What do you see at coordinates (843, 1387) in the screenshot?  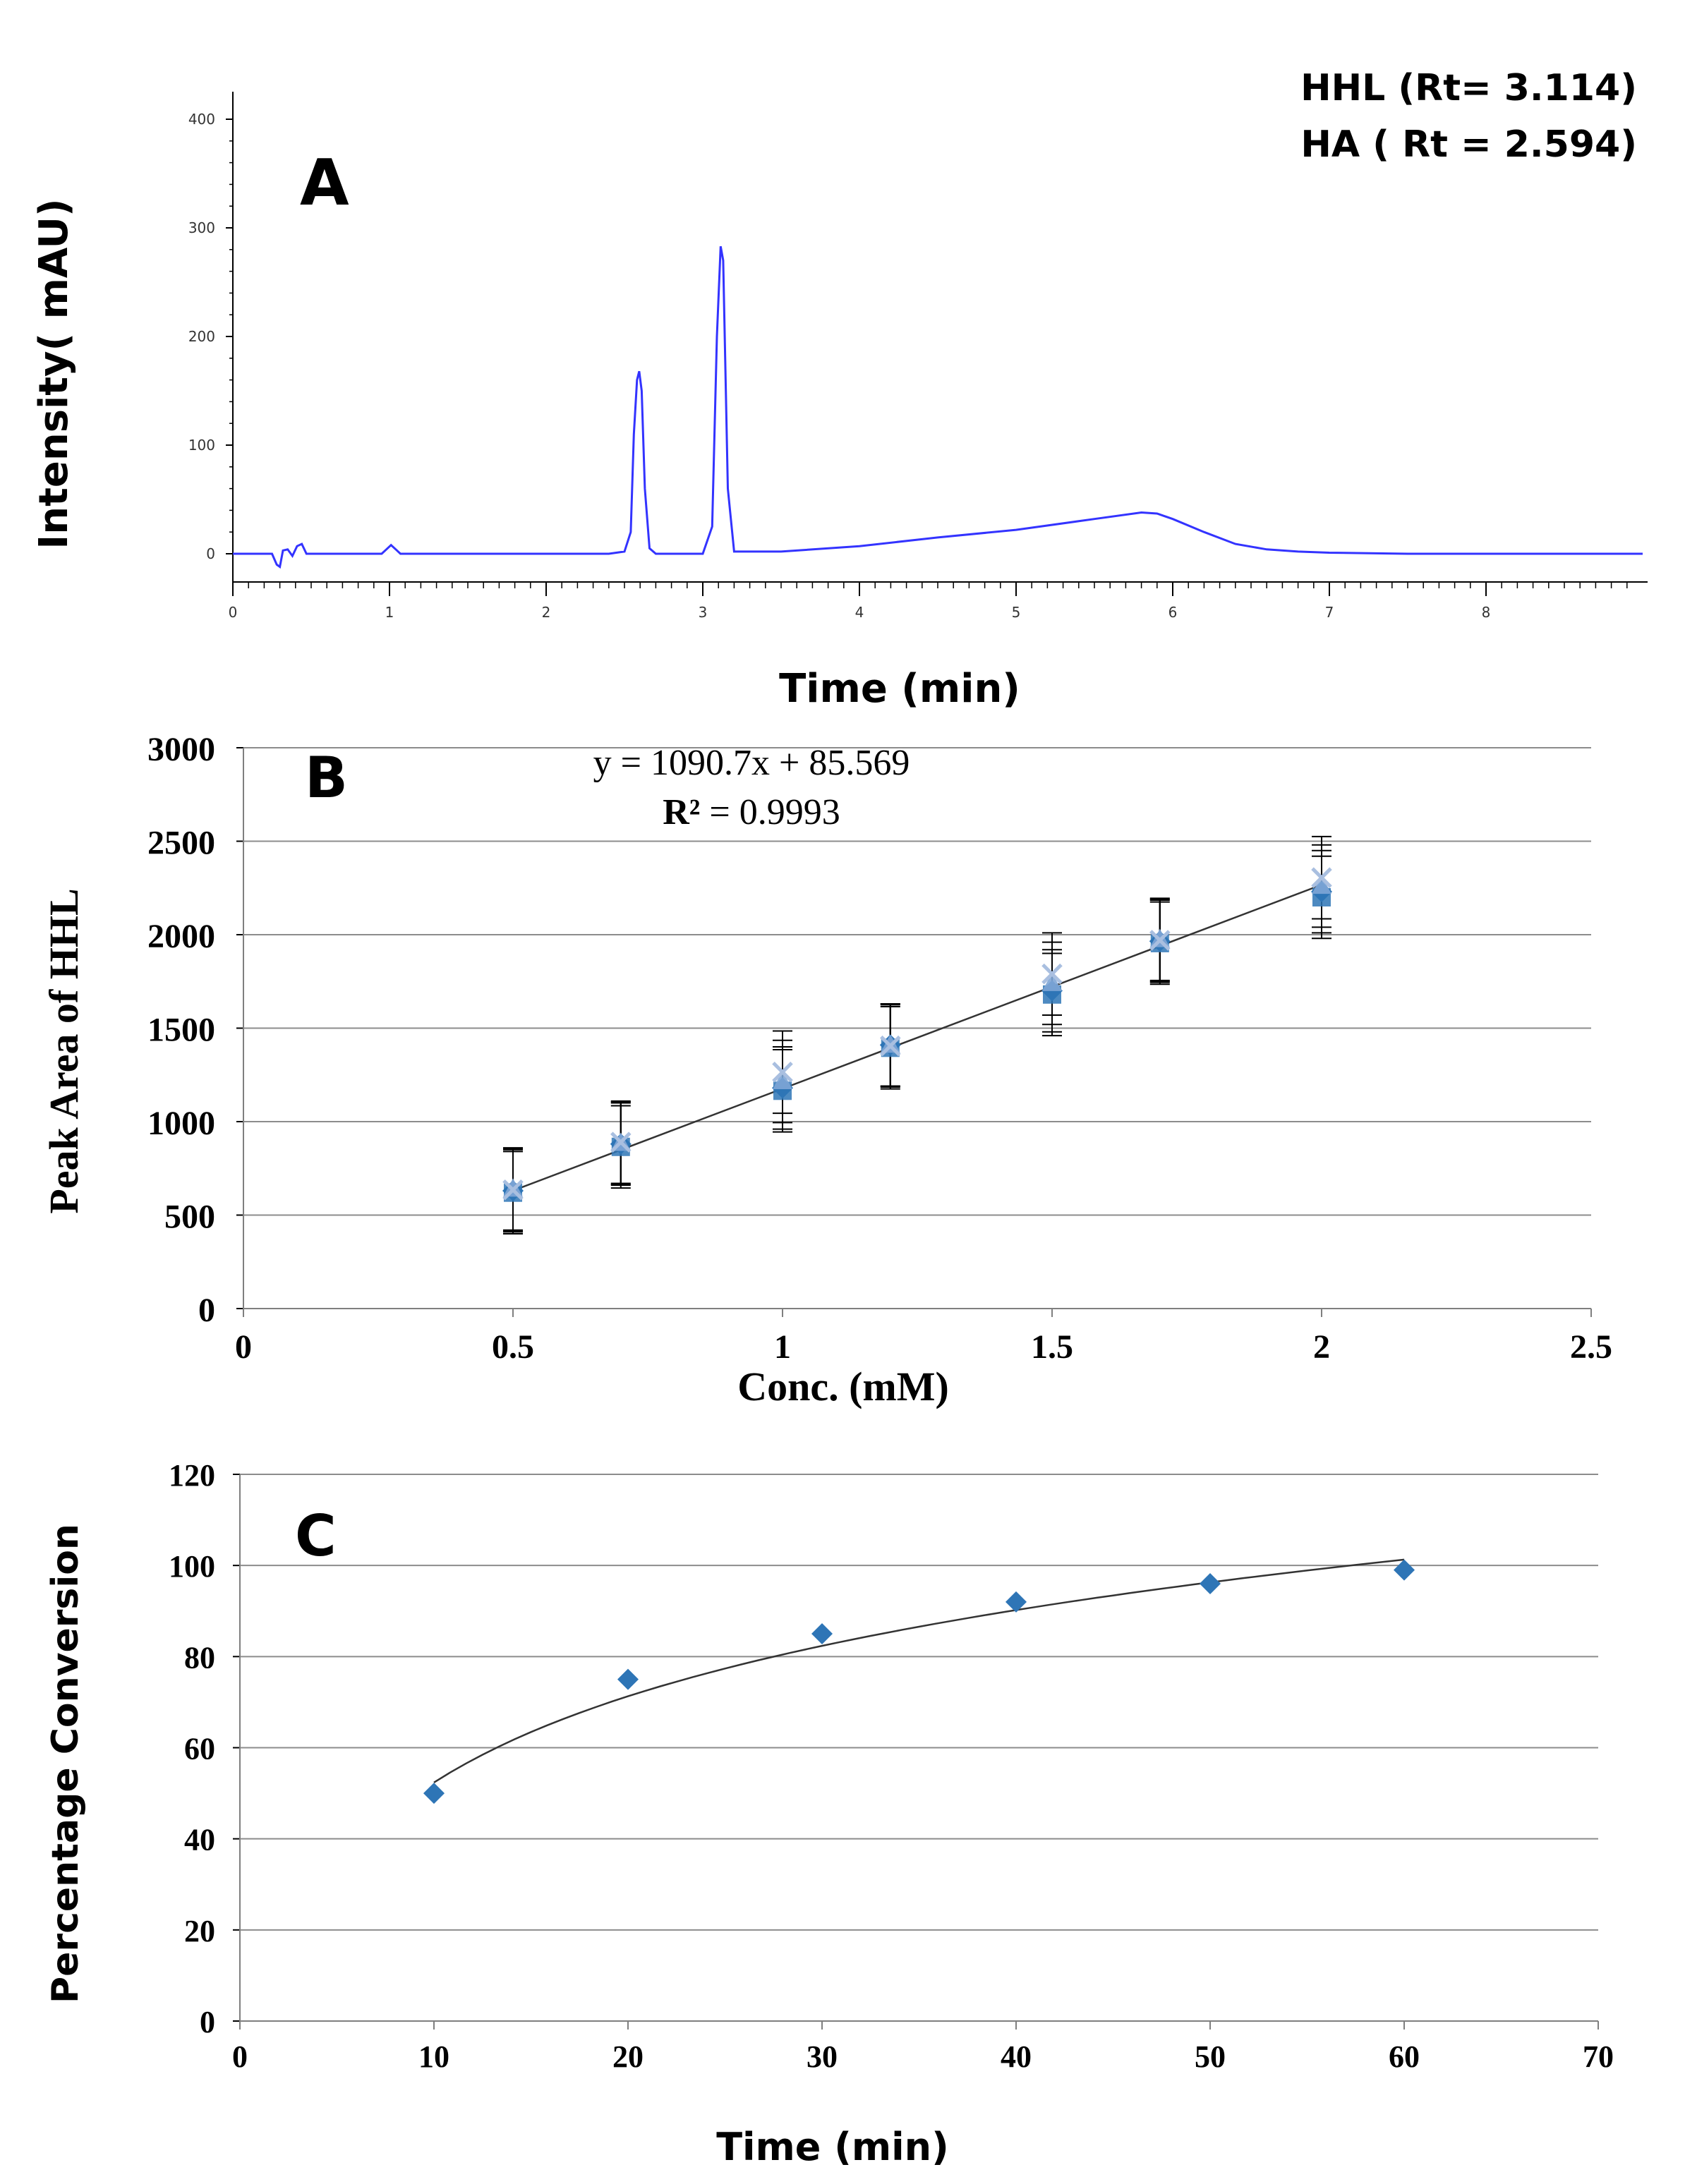 I see `panel-b-x-axis-label: Conc. (mM)` at bounding box center [843, 1387].